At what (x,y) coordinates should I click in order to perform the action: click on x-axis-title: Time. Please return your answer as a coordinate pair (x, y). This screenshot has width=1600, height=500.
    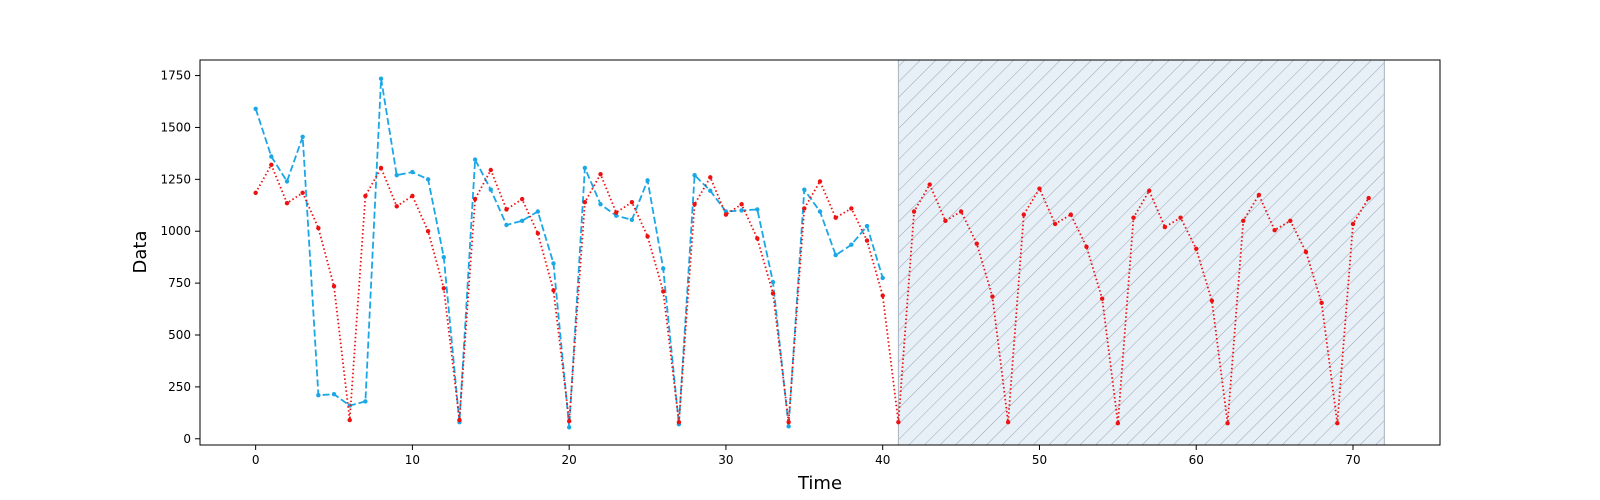
    Looking at the image, I should click on (819, 483).